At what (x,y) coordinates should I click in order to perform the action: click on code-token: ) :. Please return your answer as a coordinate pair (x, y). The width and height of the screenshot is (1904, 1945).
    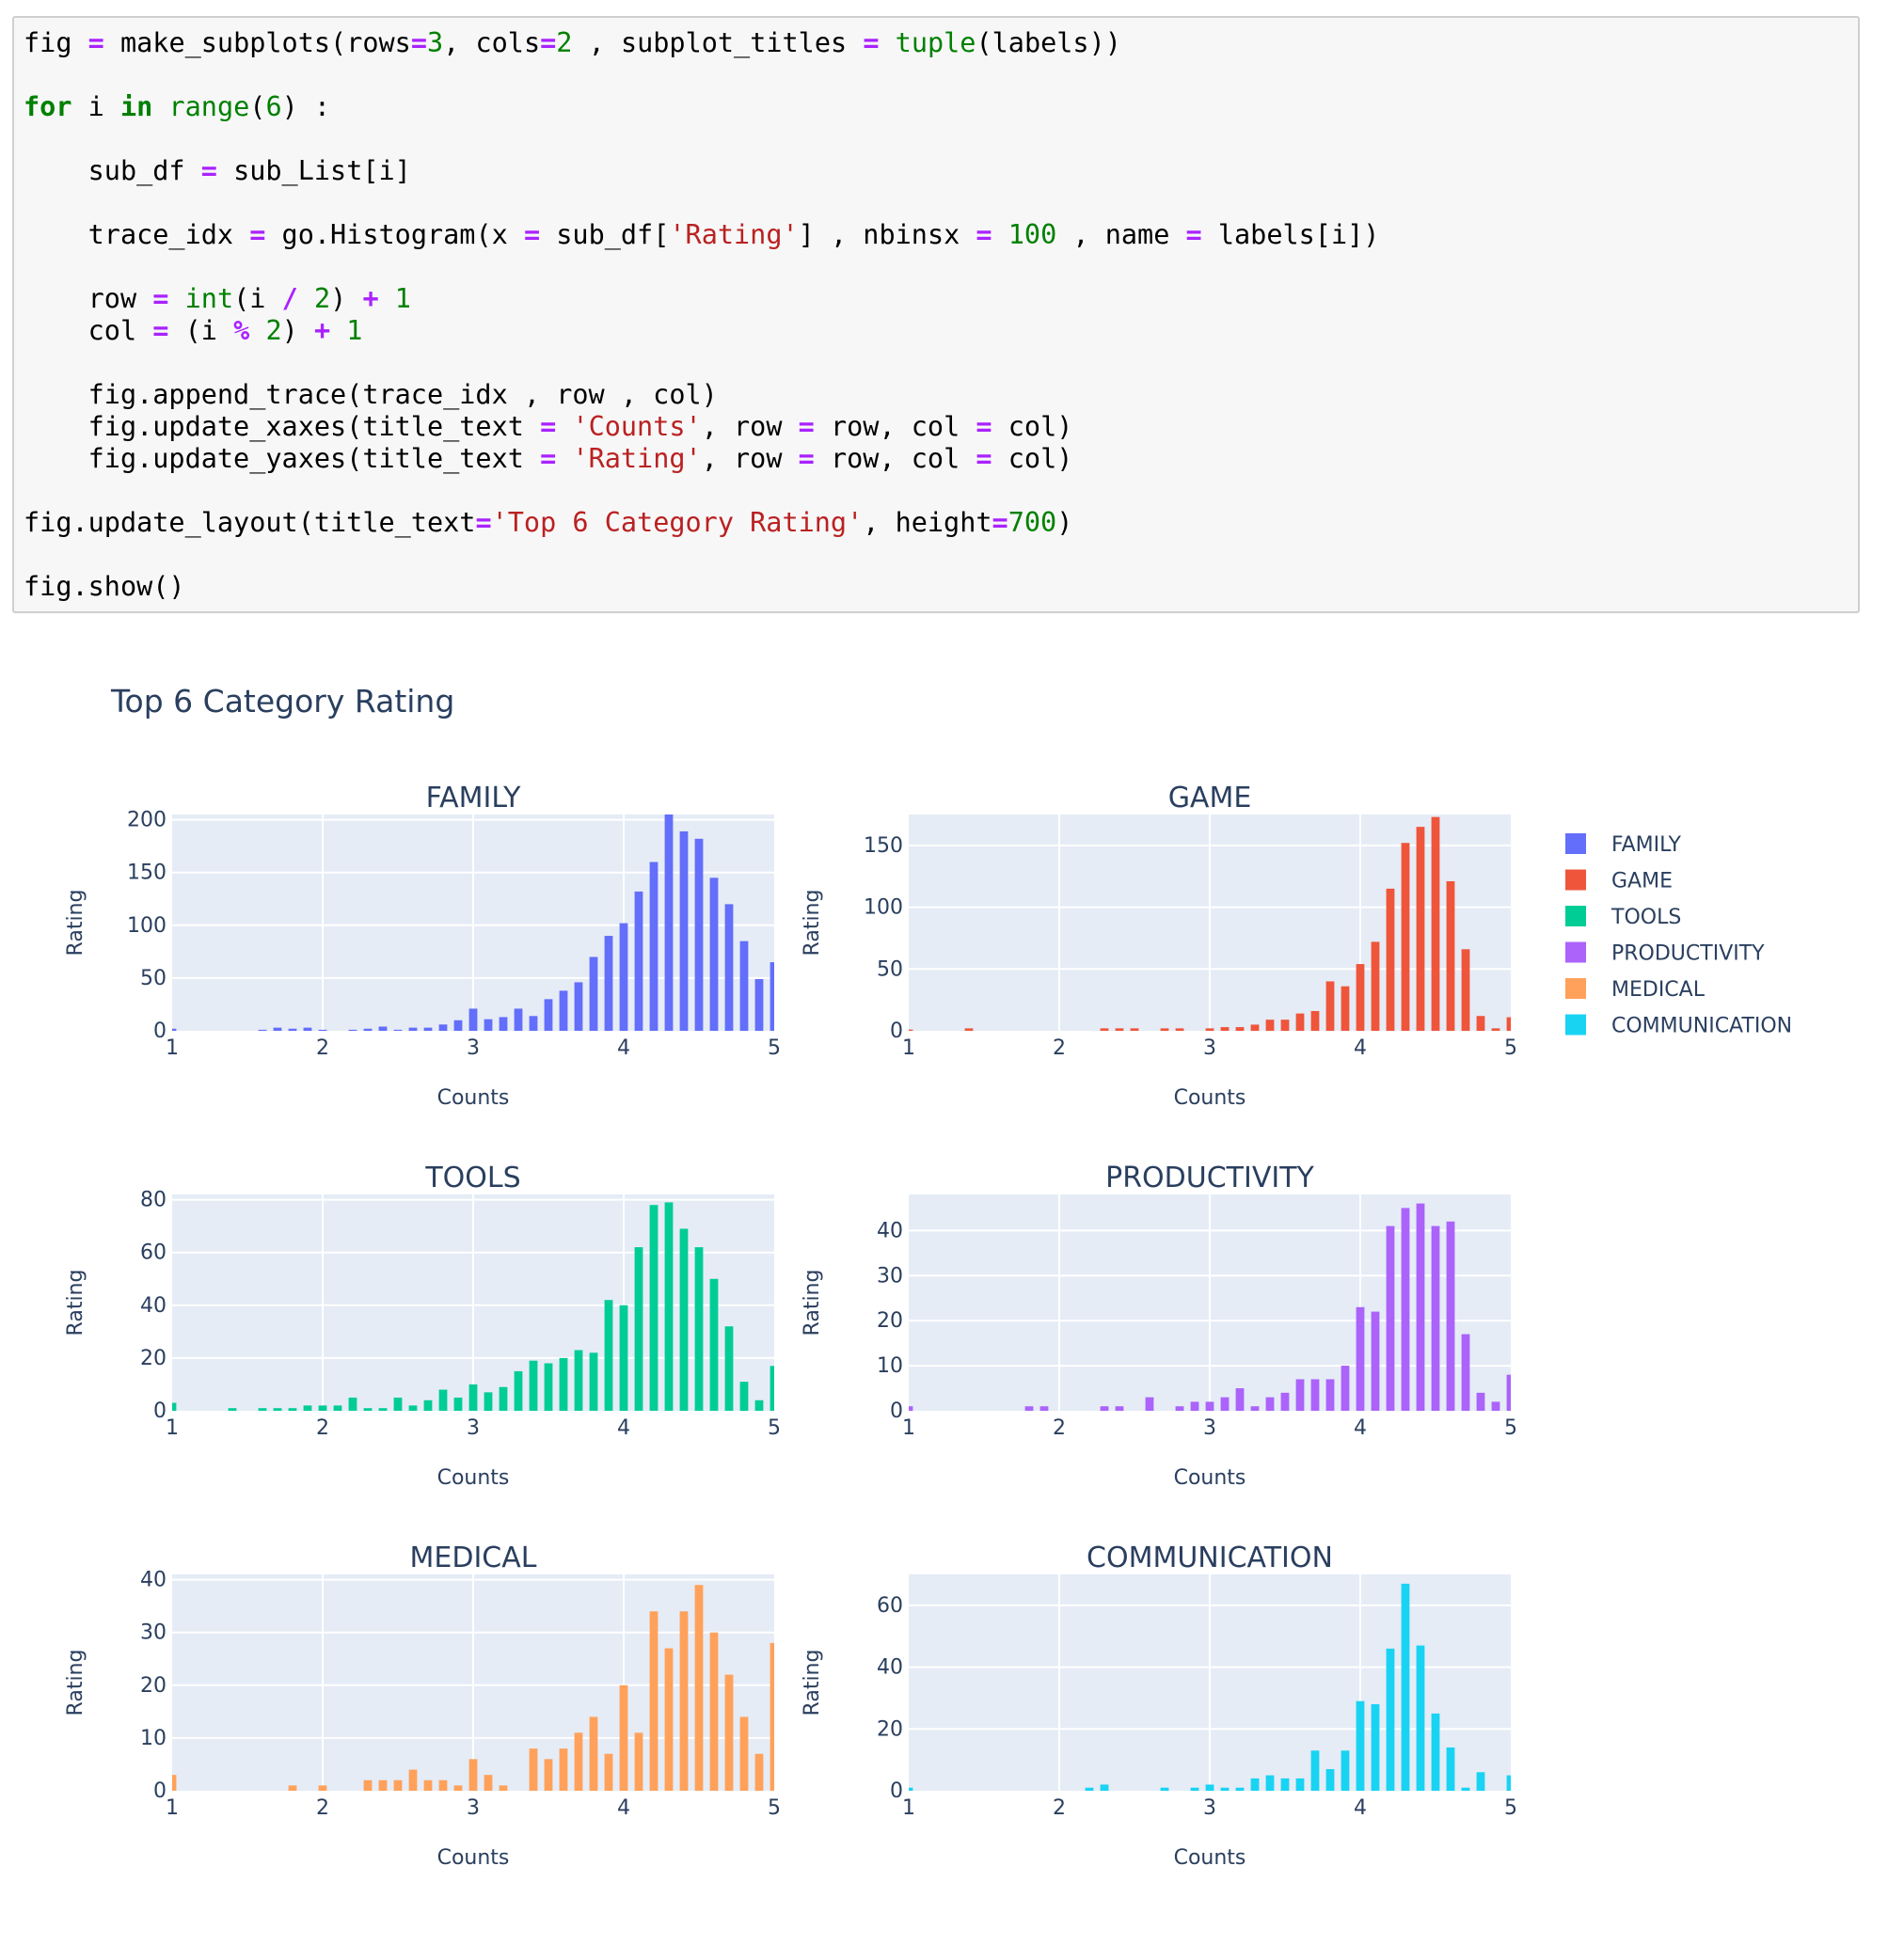
    Looking at the image, I should click on (306, 106).